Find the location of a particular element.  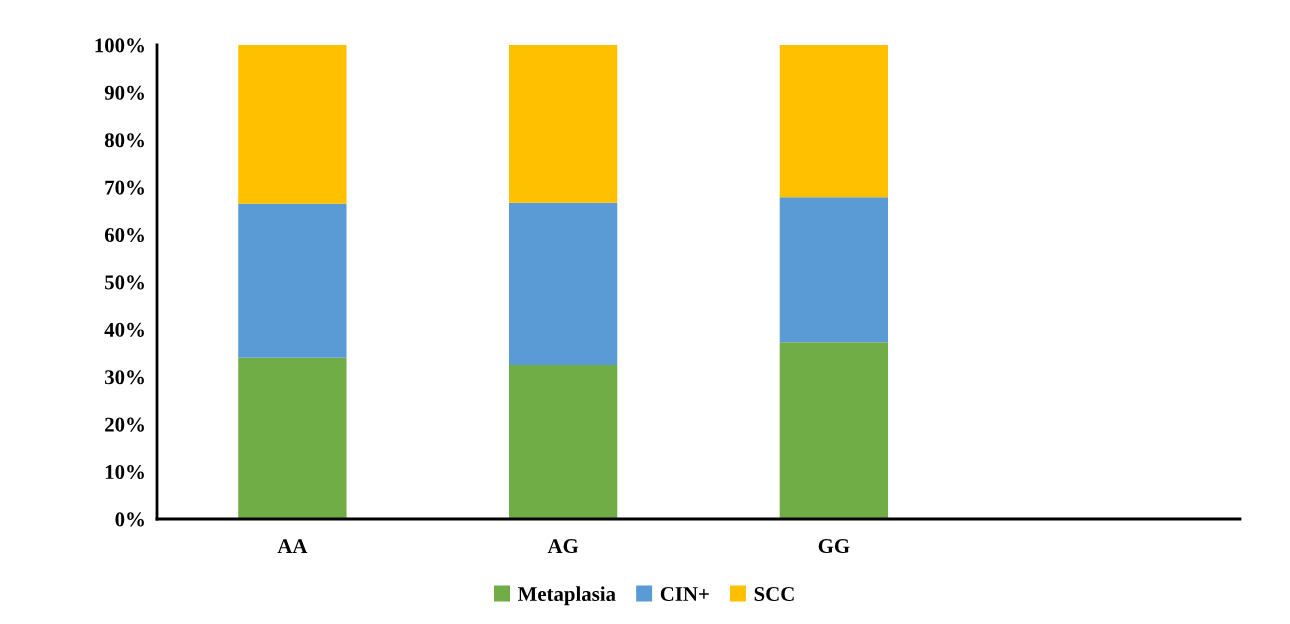

y-tick-label: 30% is located at coordinates (124, 377).